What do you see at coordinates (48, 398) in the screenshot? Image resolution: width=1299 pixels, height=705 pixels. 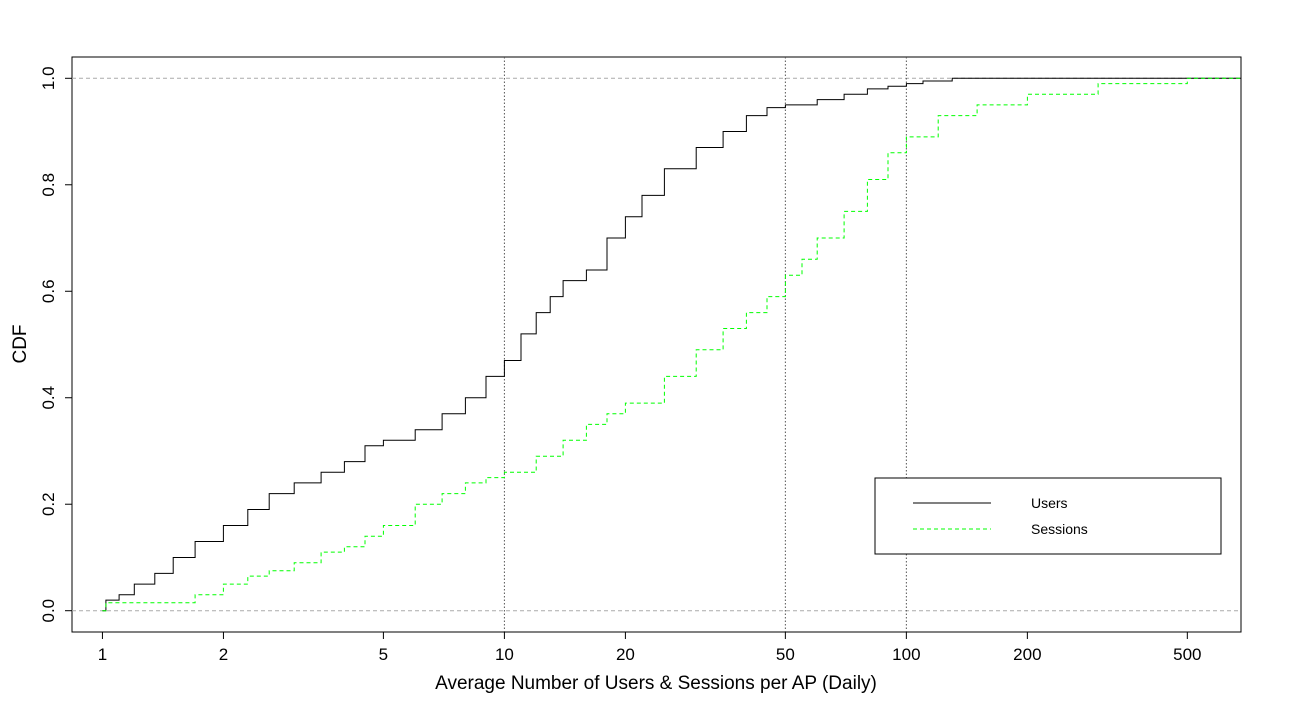 I see `y-tick-label: 0.4` at bounding box center [48, 398].